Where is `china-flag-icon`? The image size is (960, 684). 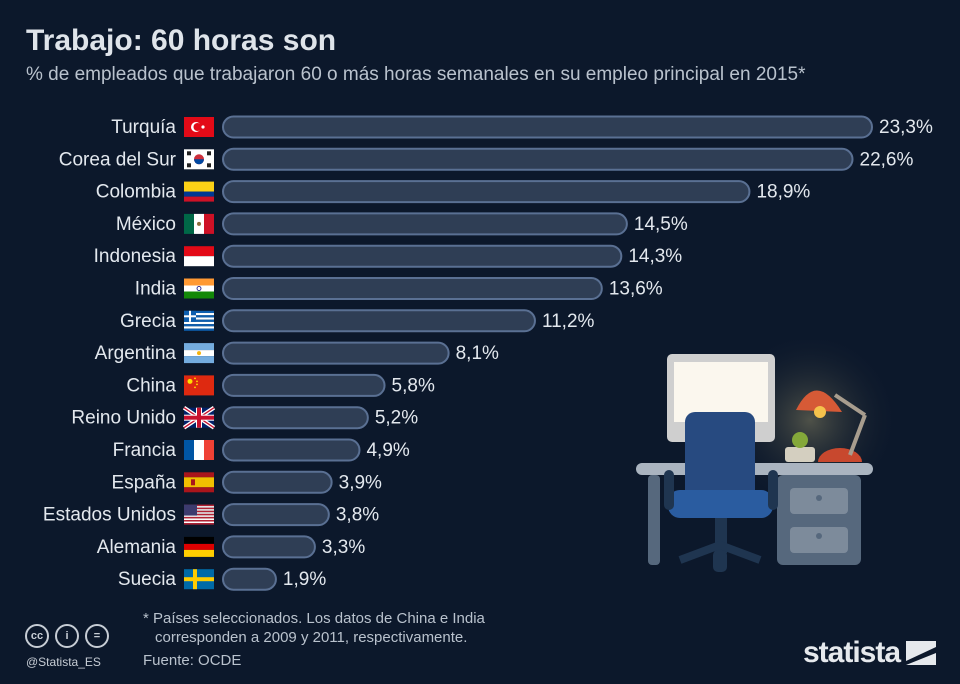 china-flag-icon is located at coordinates (199, 385).